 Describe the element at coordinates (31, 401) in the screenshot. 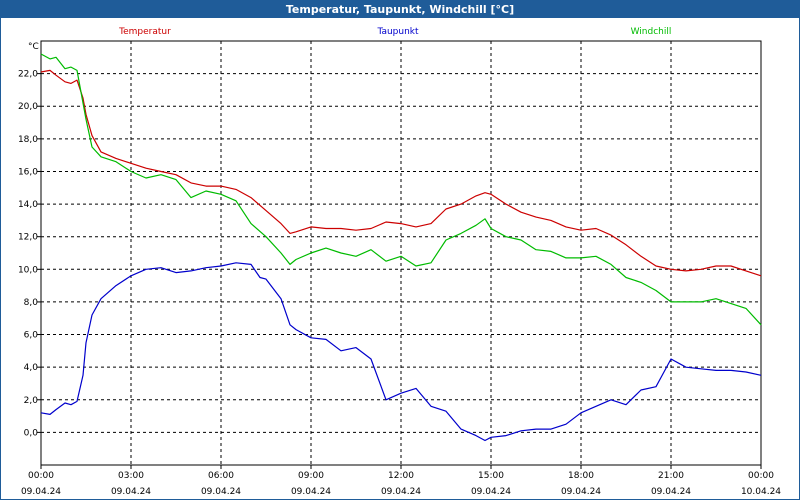

I see `y-tick-label: 2,0` at that location.